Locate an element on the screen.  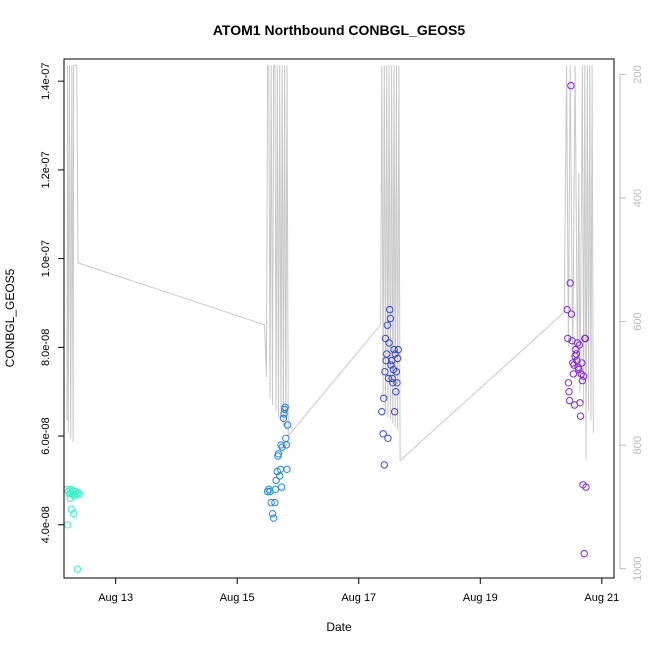
y-tick-label: 6.0e-08 is located at coordinates (46, 435).